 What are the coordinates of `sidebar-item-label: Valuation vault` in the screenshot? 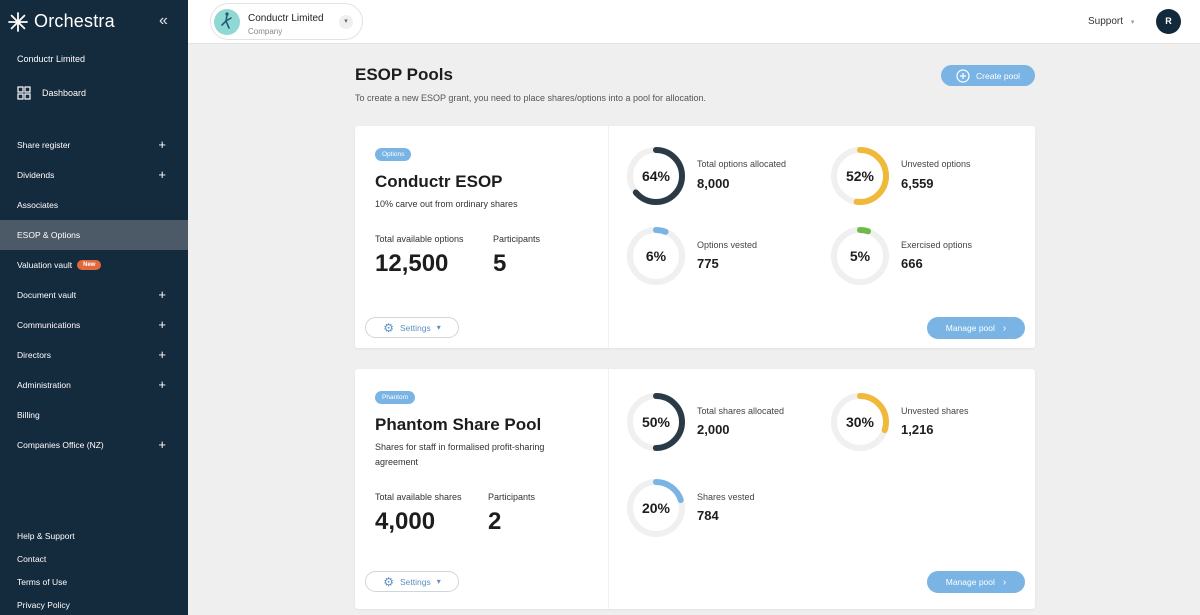 It's located at (45, 265).